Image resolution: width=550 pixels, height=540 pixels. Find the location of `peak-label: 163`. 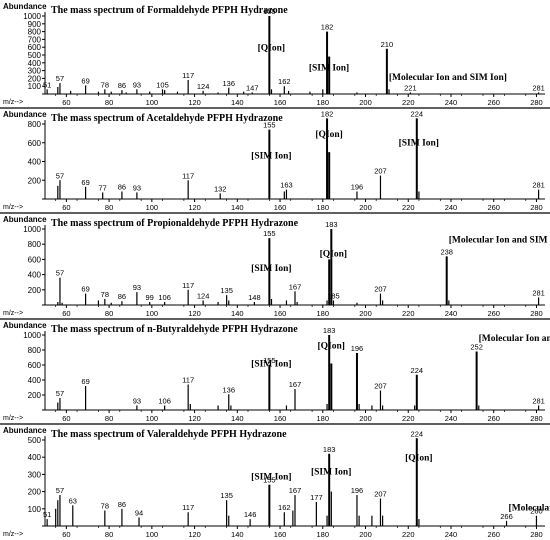

peak-label: 163 is located at coordinates (286, 185).